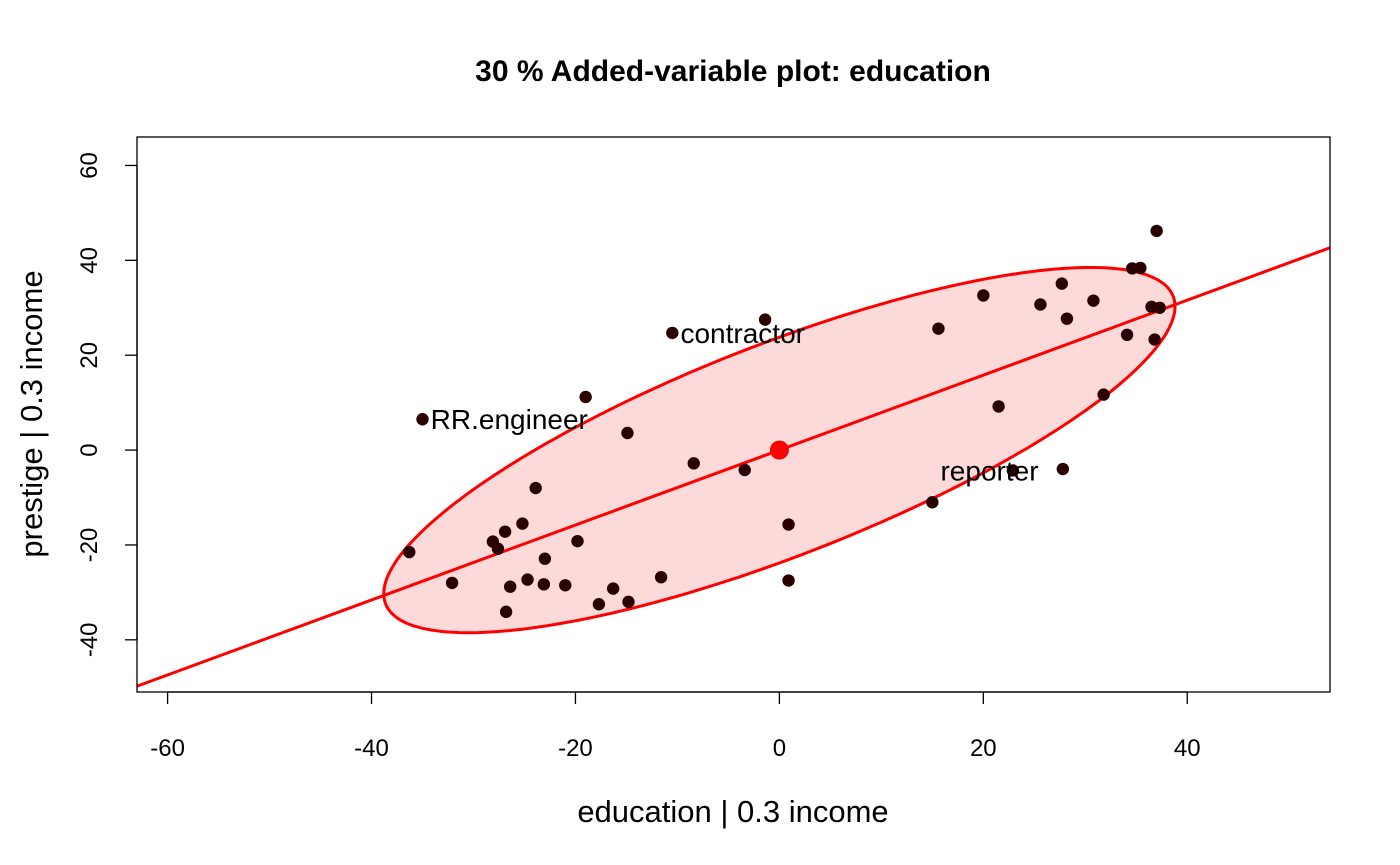  What do you see at coordinates (675, 726) in the screenshot?
I see `x-axis: -60 -40 -20 0 20 40` at bounding box center [675, 726].